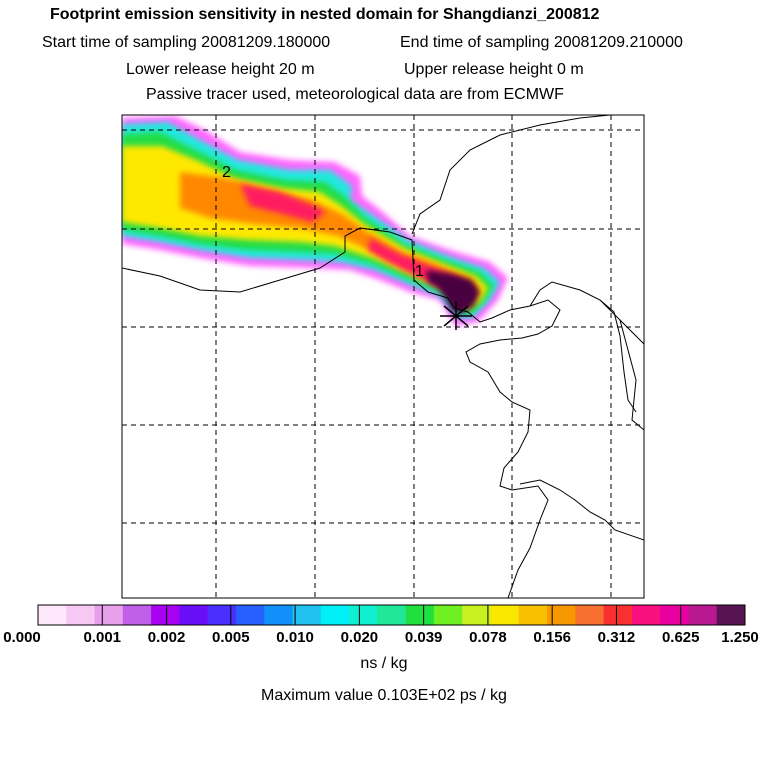  I want to click on upper-release-height: Upper release height 0 m, so click(494, 69).